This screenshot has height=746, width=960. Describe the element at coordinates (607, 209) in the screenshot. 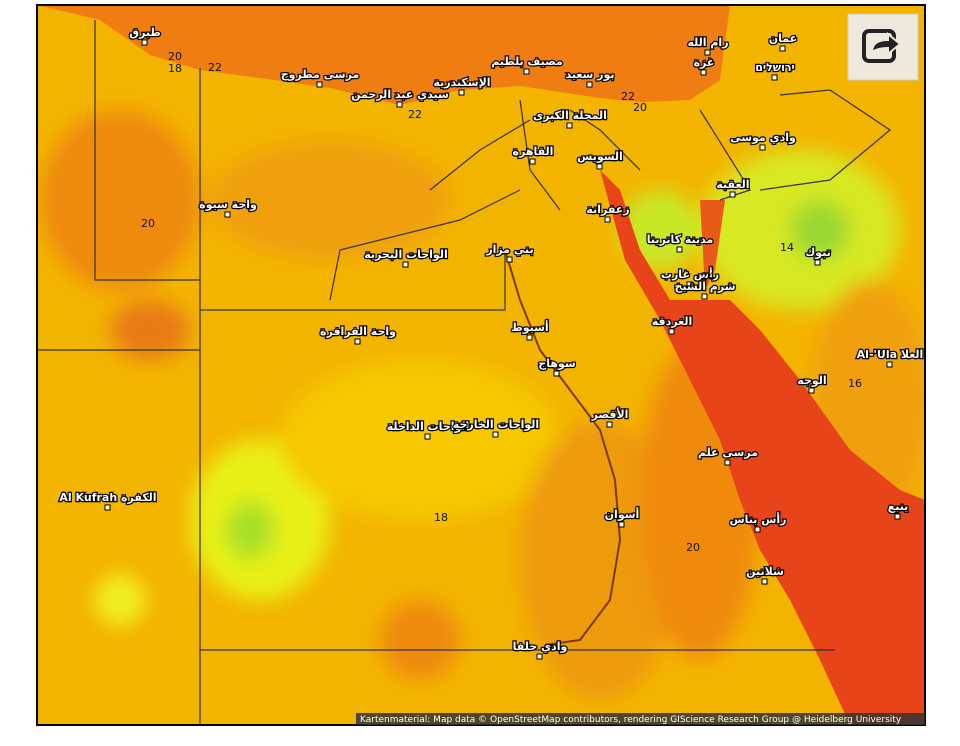

I see `place-label: زعفرانة` at that location.